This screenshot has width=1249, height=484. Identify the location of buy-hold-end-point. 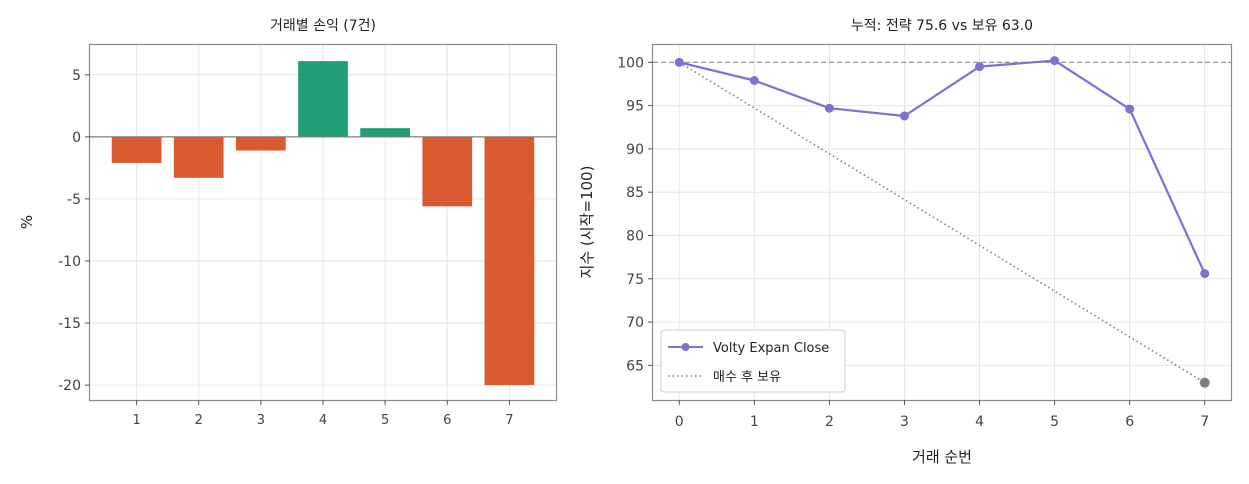
(1204, 382).